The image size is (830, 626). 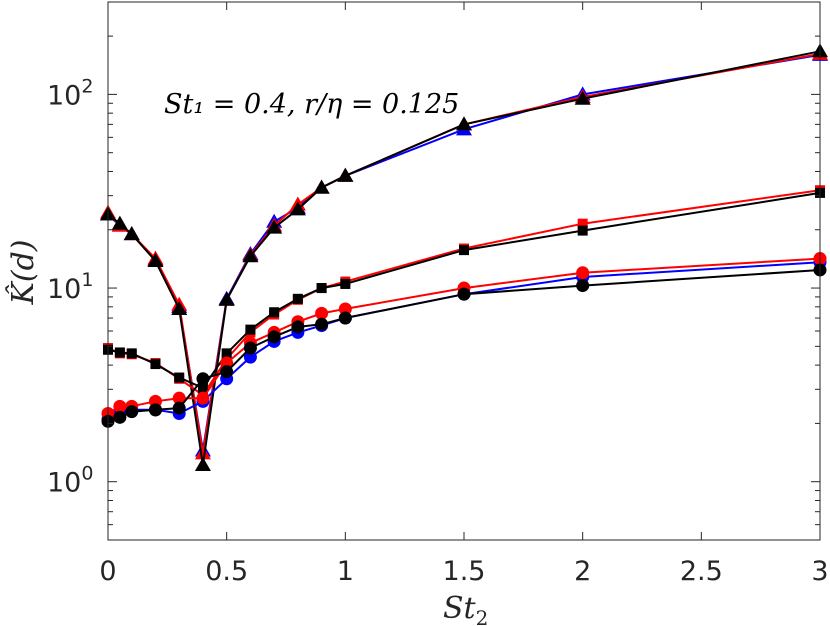 What do you see at coordinates (64, 483) in the screenshot?
I see `y-tick-base-0: 10` at bounding box center [64, 483].